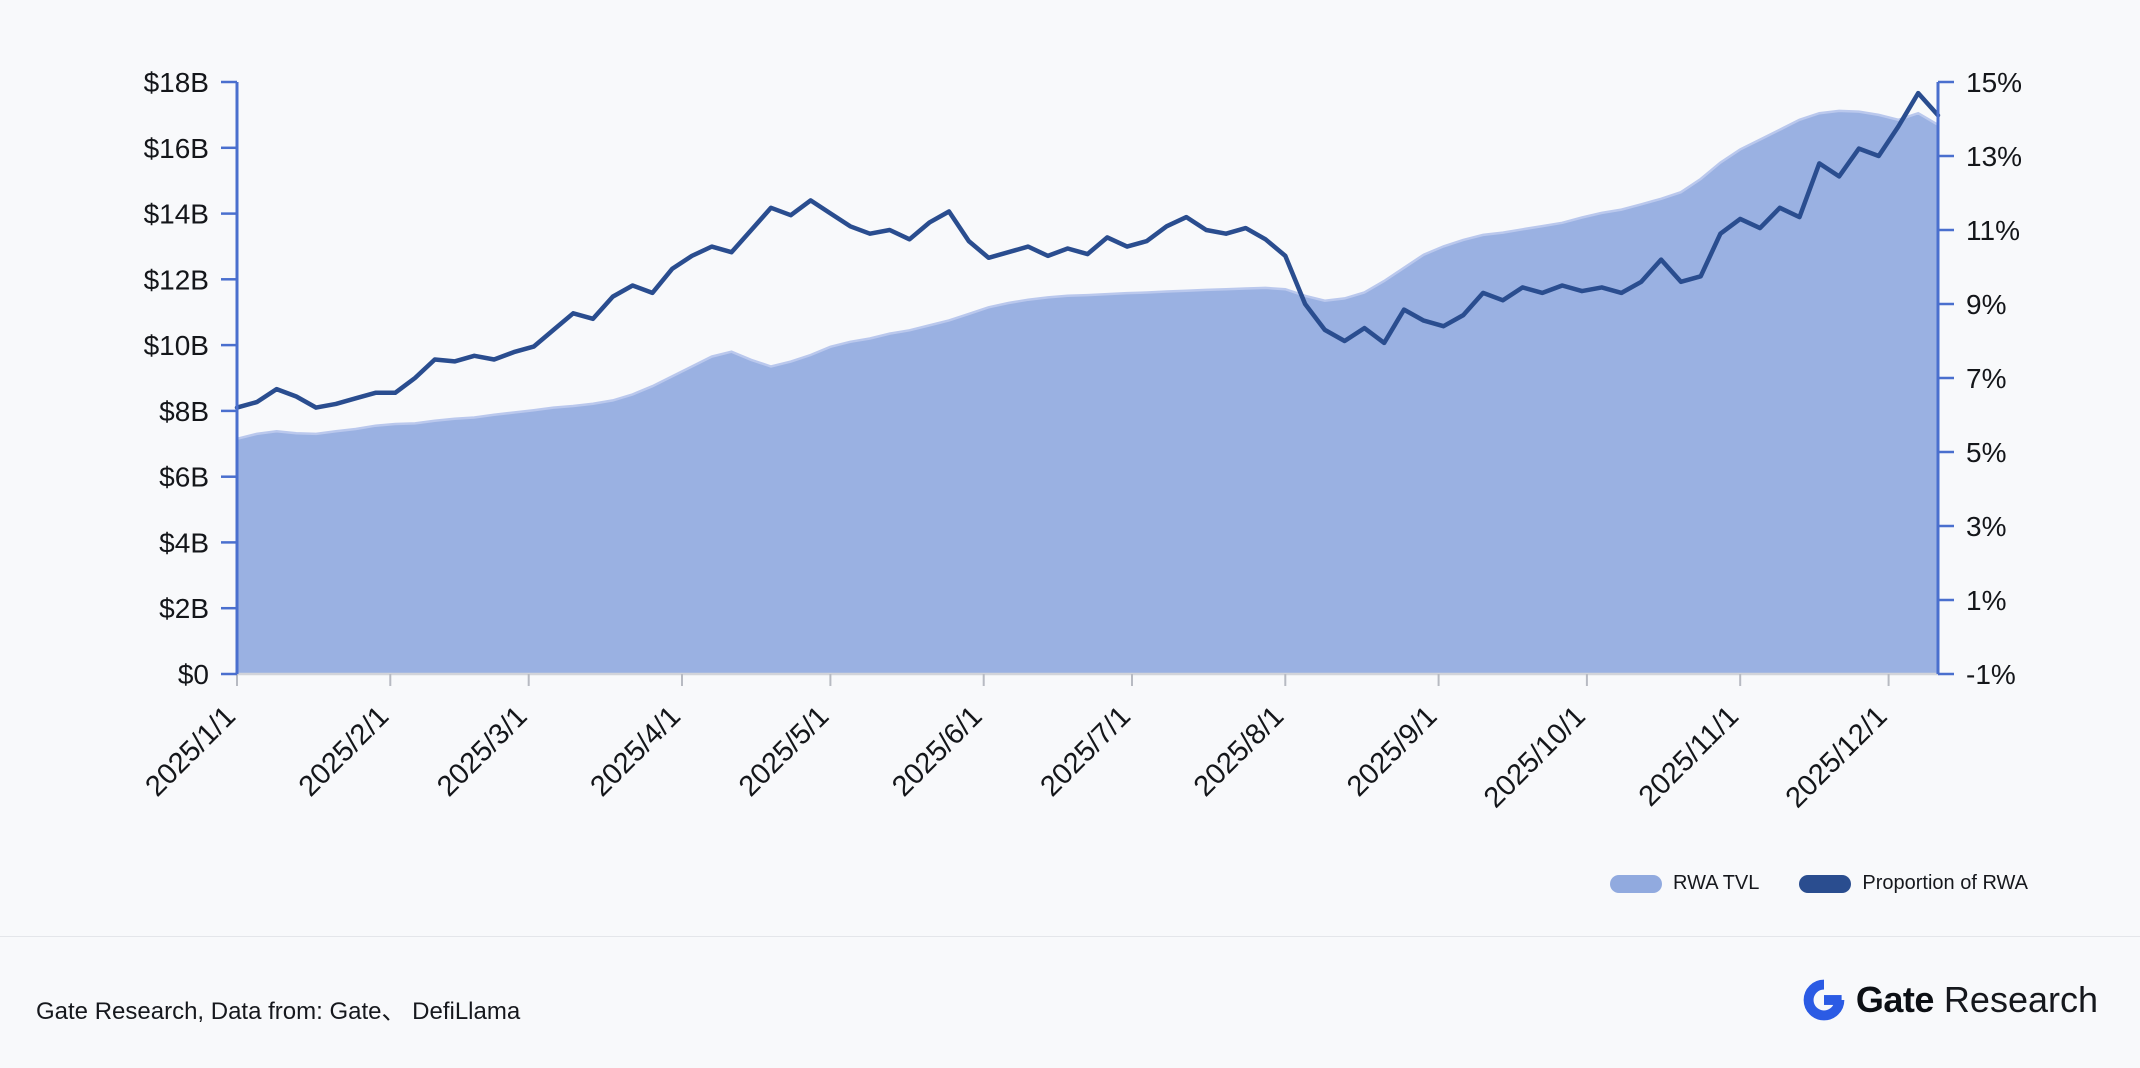 Image resolution: width=2140 pixels, height=1068 pixels. I want to click on legend-label-rwa-tvl: RWA TVL, so click(1716, 883).